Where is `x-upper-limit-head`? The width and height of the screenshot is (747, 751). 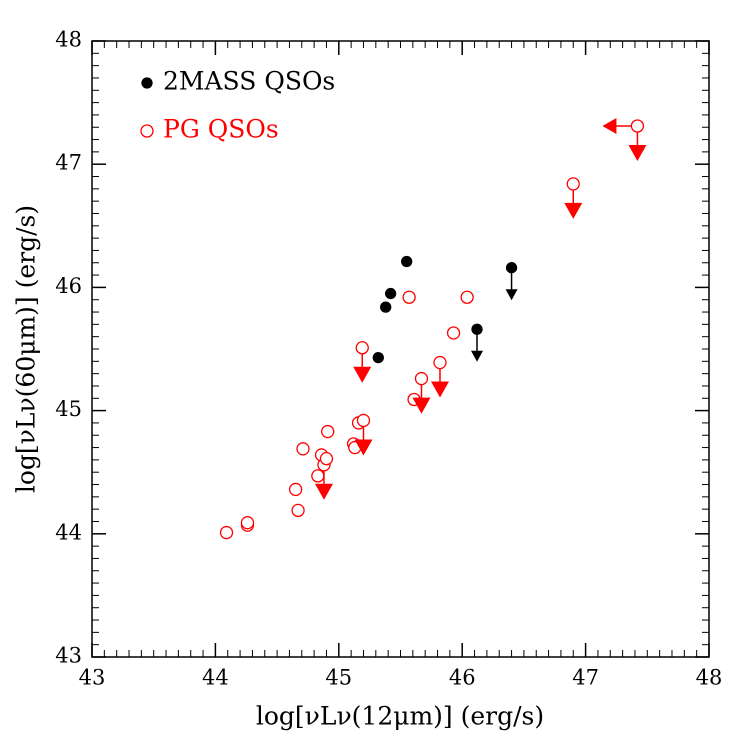 x-upper-limit-head is located at coordinates (609, 126).